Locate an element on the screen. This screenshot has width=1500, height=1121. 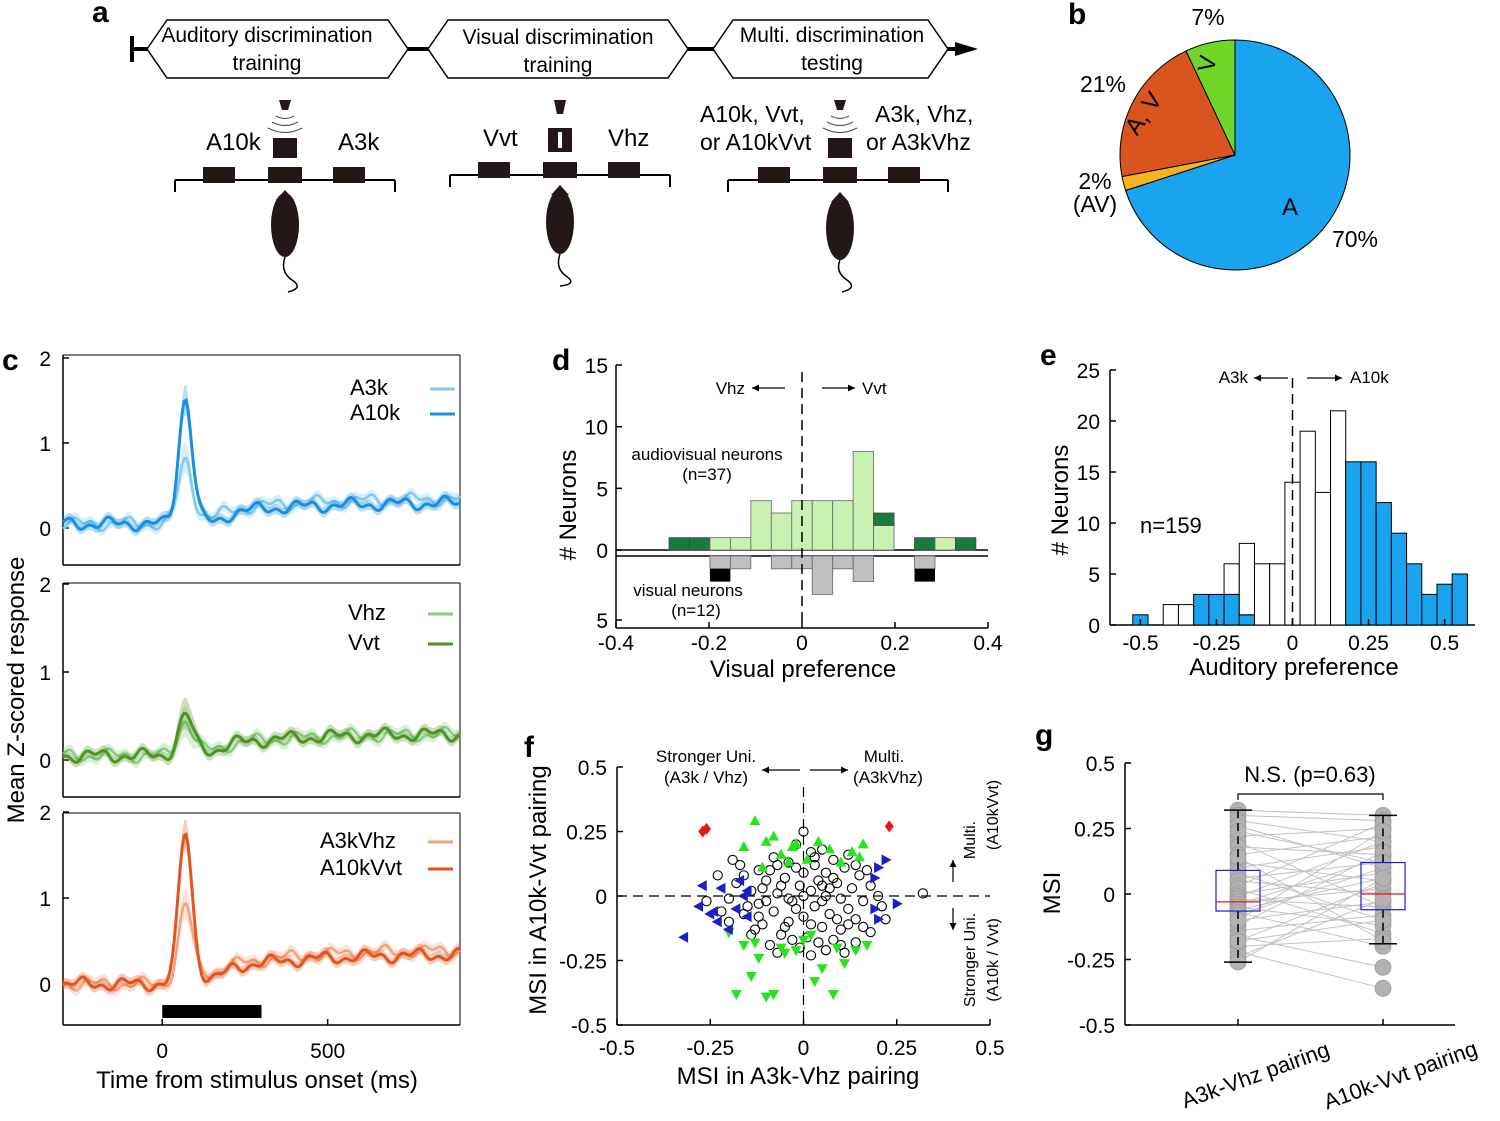
g-significance-bracket is located at coordinates (1310, 796).